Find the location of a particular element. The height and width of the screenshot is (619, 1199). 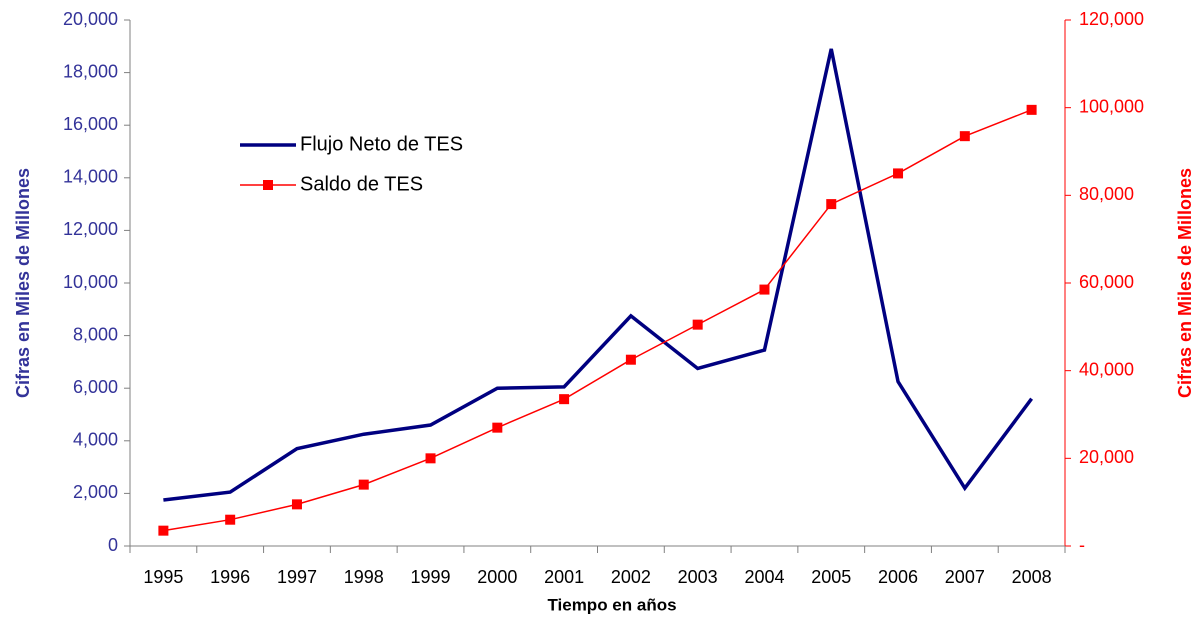

x-tick-label: 1998 is located at coordinates (364, 577).